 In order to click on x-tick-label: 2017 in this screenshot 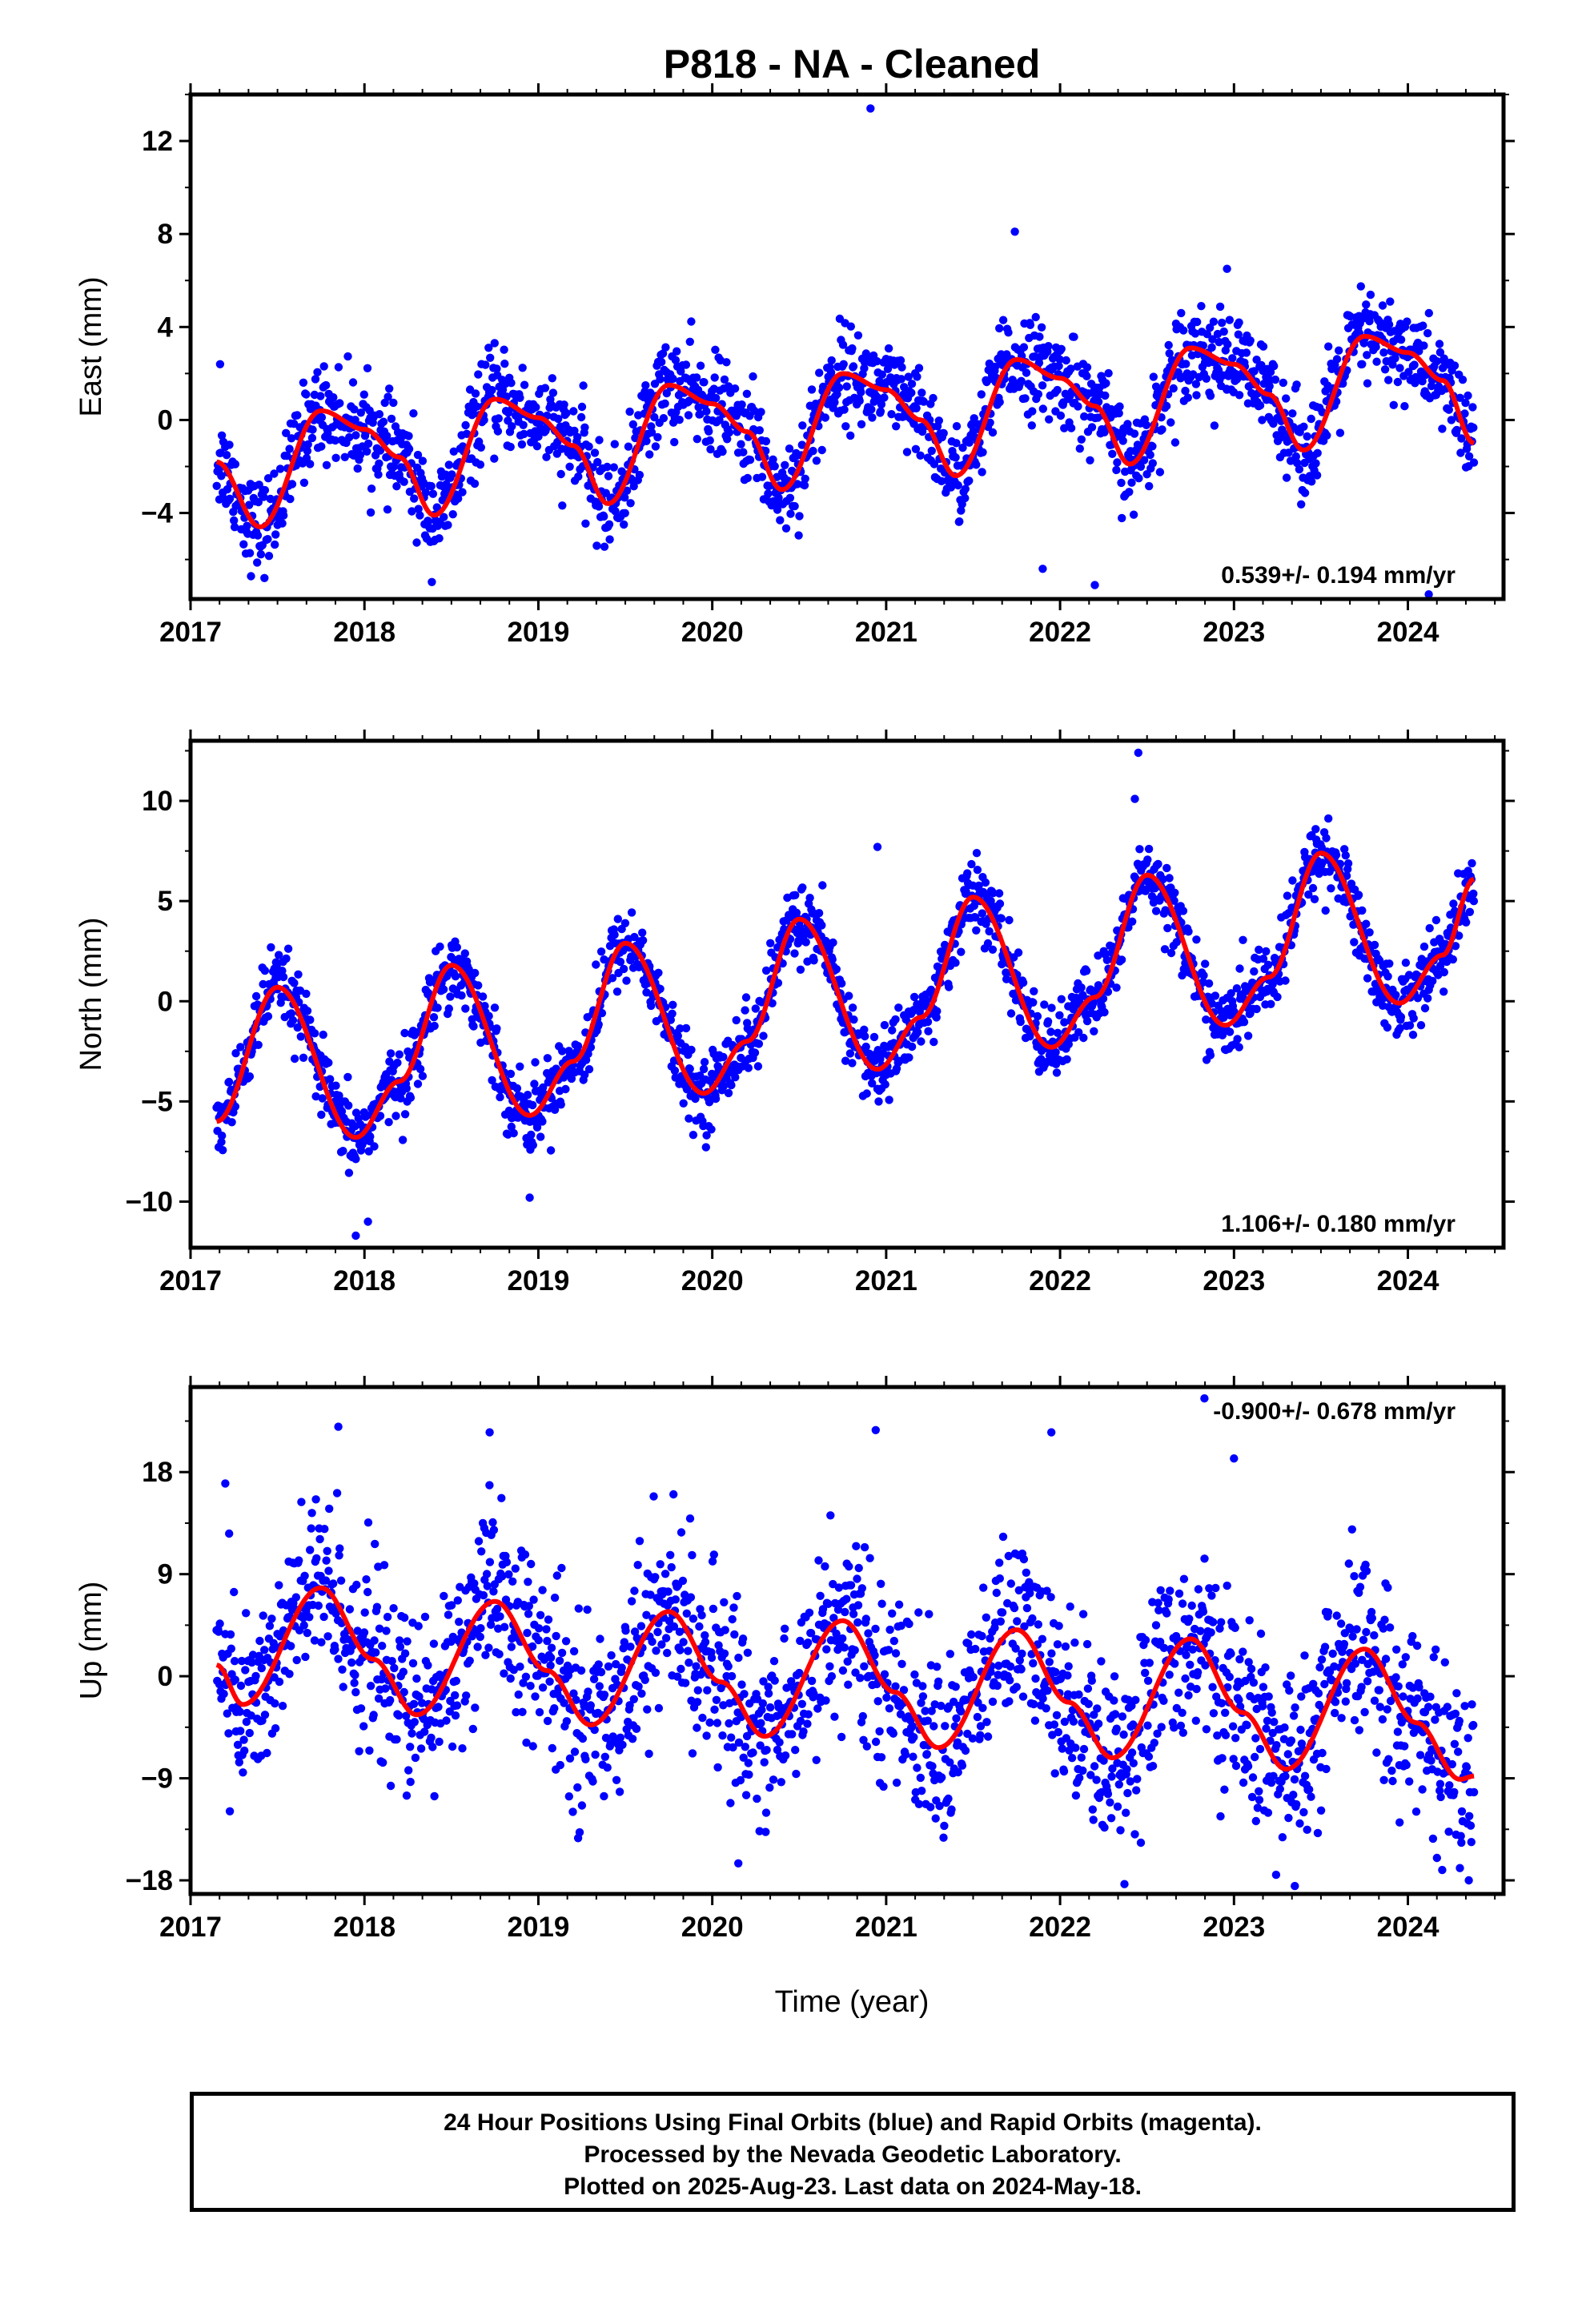, I will do `click(191, 632)`.